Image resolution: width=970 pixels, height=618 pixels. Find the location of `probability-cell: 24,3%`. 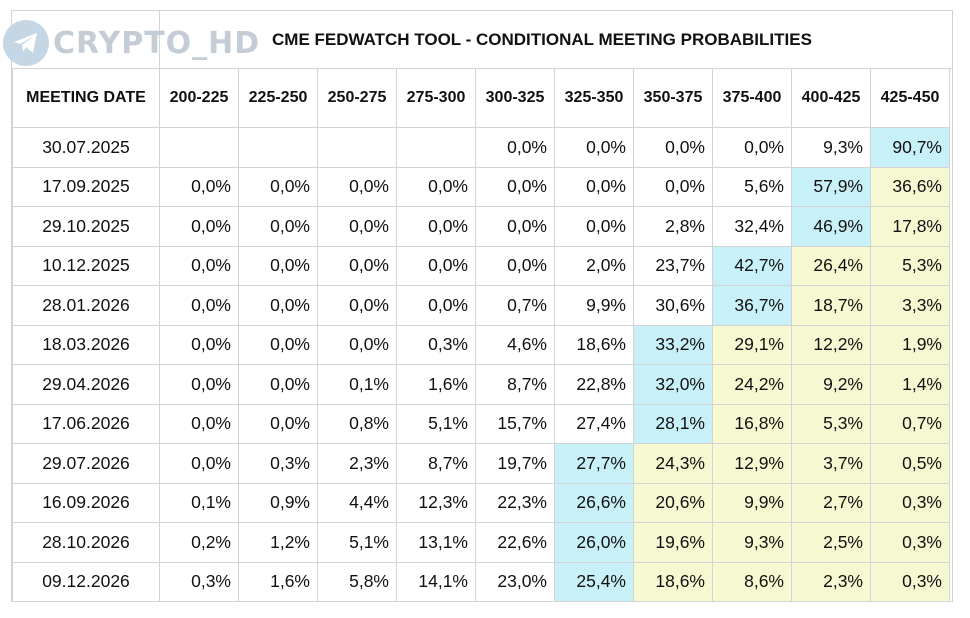

probability-cell: 24,3% is located at coordinates (673, 463).